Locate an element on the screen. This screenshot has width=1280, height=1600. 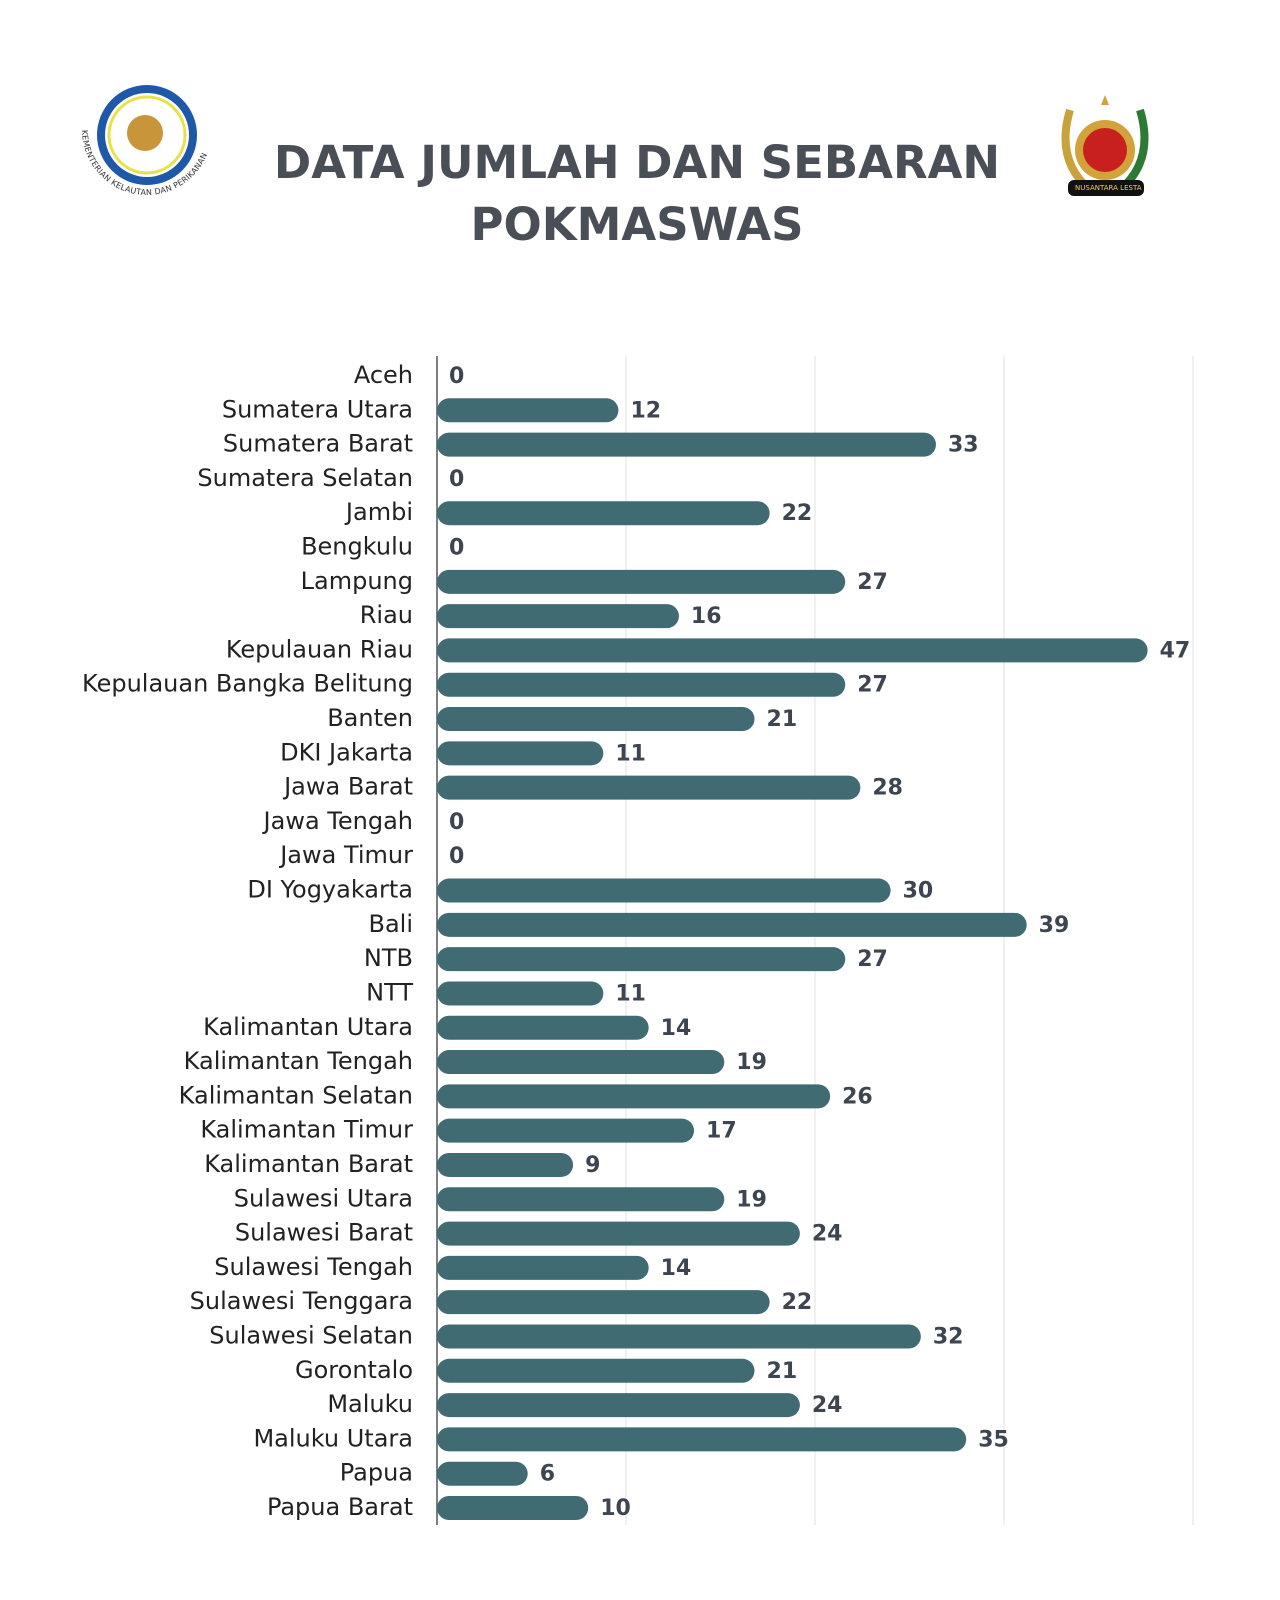
y-tick-label: NTB is located at coordinates (388, 958).